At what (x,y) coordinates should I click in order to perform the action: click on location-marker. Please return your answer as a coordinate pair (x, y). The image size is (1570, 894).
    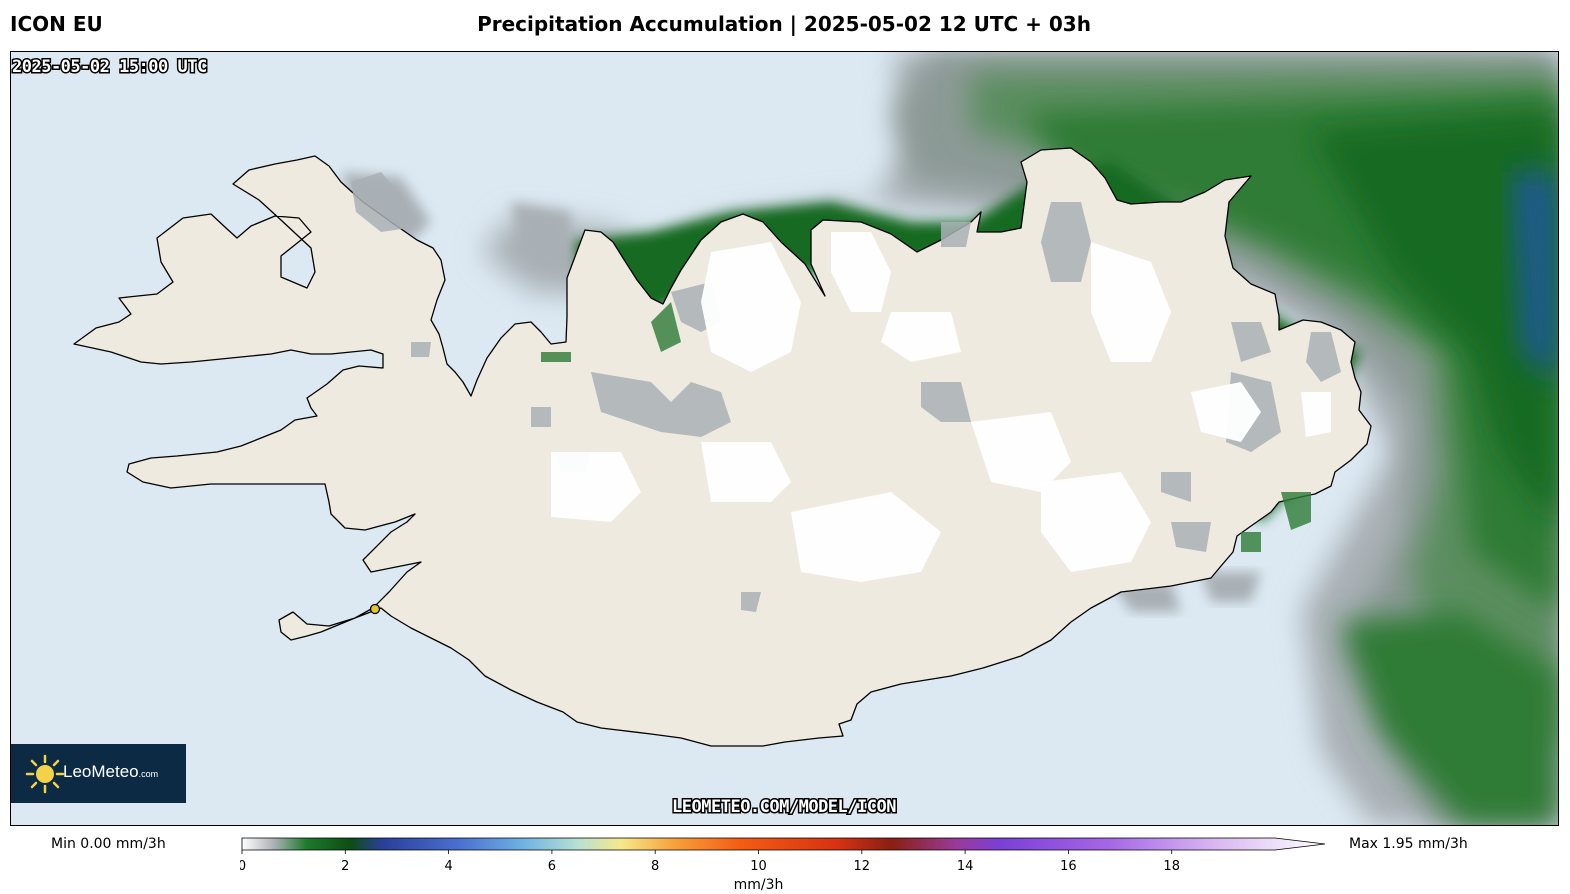
    Looking at the image, I should click on (375, 609).